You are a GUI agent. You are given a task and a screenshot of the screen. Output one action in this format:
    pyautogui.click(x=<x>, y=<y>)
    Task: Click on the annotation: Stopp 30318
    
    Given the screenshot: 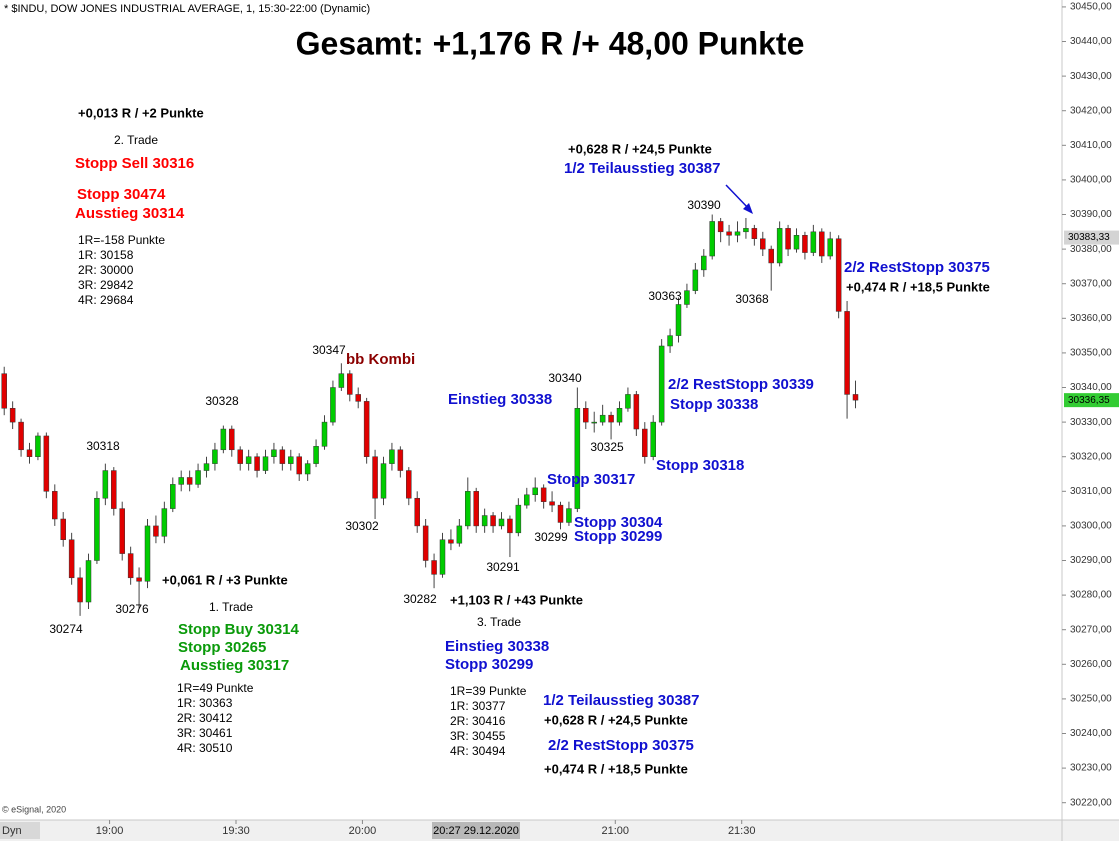 What is the action you would take?
    pyautogui.click(x=700, y=465)
    